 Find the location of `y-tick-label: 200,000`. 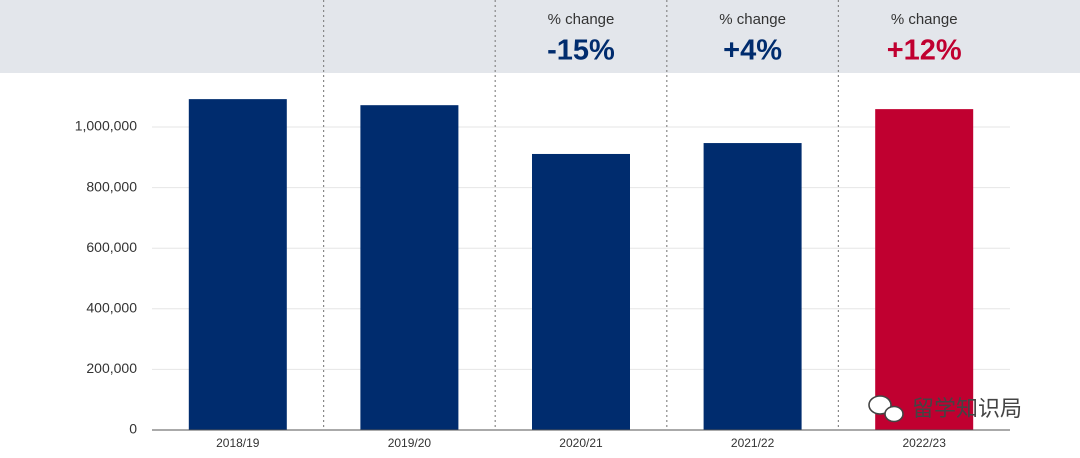

y-tick-label: 200,000 is located at coordinates (111, 368).